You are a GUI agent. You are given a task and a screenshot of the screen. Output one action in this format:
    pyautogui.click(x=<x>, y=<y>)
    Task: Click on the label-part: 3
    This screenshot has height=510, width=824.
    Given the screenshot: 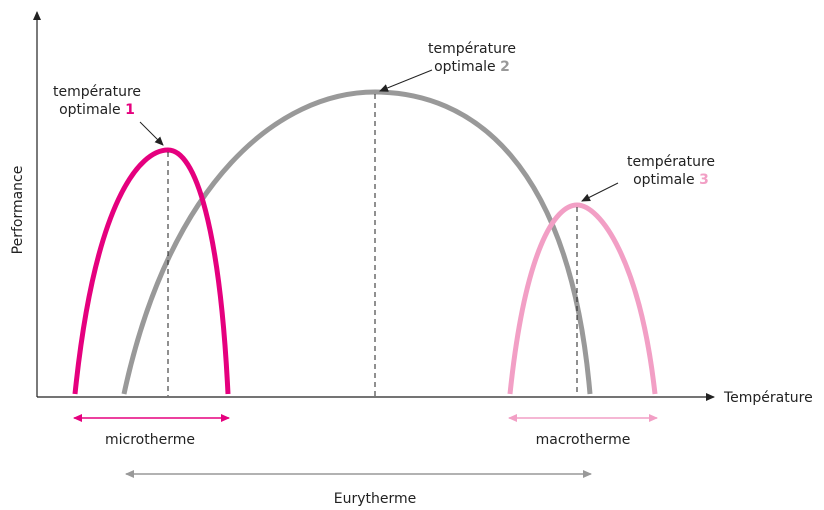 What is the action you would take?
    pyautogui.click(x=704, y=180)
    